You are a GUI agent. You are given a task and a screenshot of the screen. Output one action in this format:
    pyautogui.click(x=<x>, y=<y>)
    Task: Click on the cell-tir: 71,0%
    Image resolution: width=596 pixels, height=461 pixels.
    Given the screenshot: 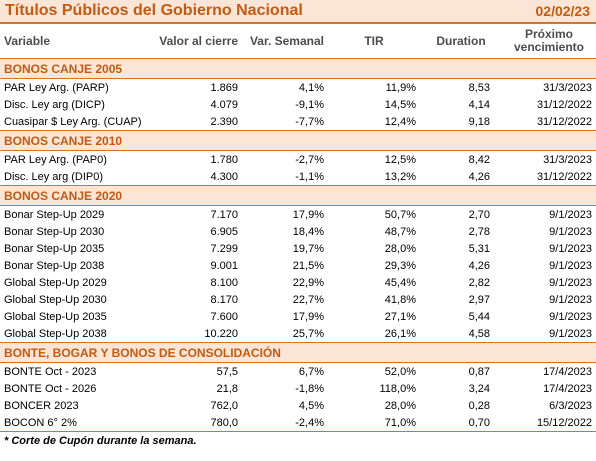 What is the action you would take?
    pyautogui.click(x=400, y=422)
    